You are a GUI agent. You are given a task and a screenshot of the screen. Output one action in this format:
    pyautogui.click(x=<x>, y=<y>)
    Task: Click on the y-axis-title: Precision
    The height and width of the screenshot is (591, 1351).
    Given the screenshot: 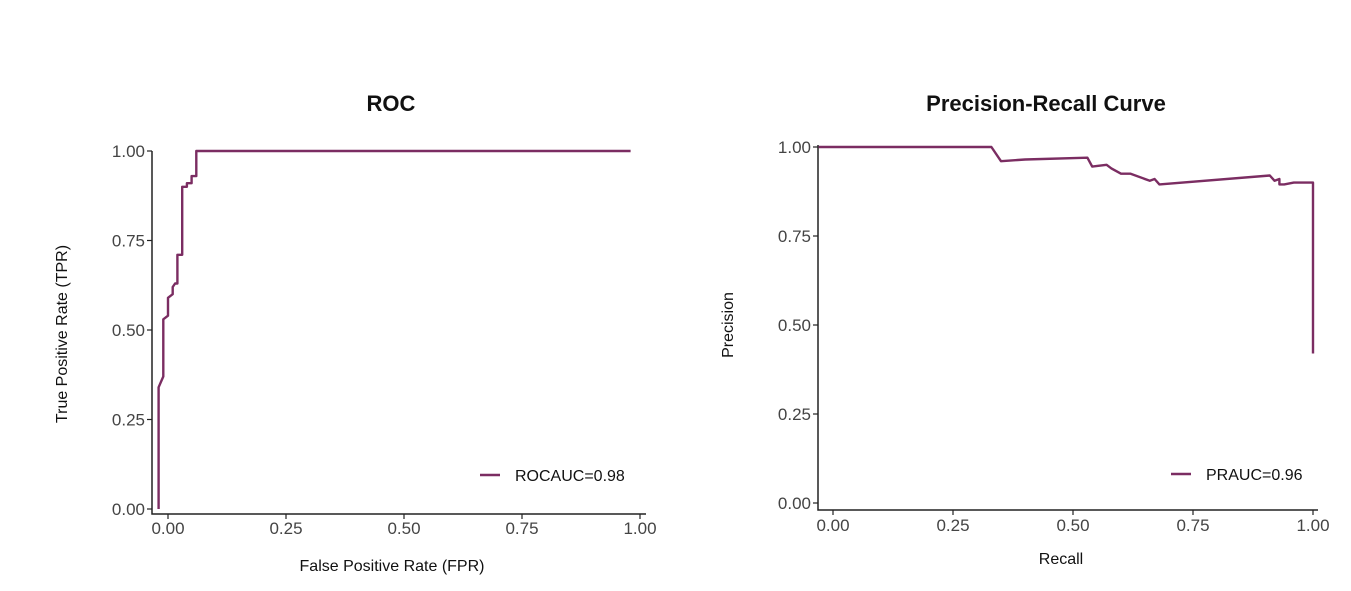 What is the action you would take?
    pyautogui.click(x=728, y=325)
    